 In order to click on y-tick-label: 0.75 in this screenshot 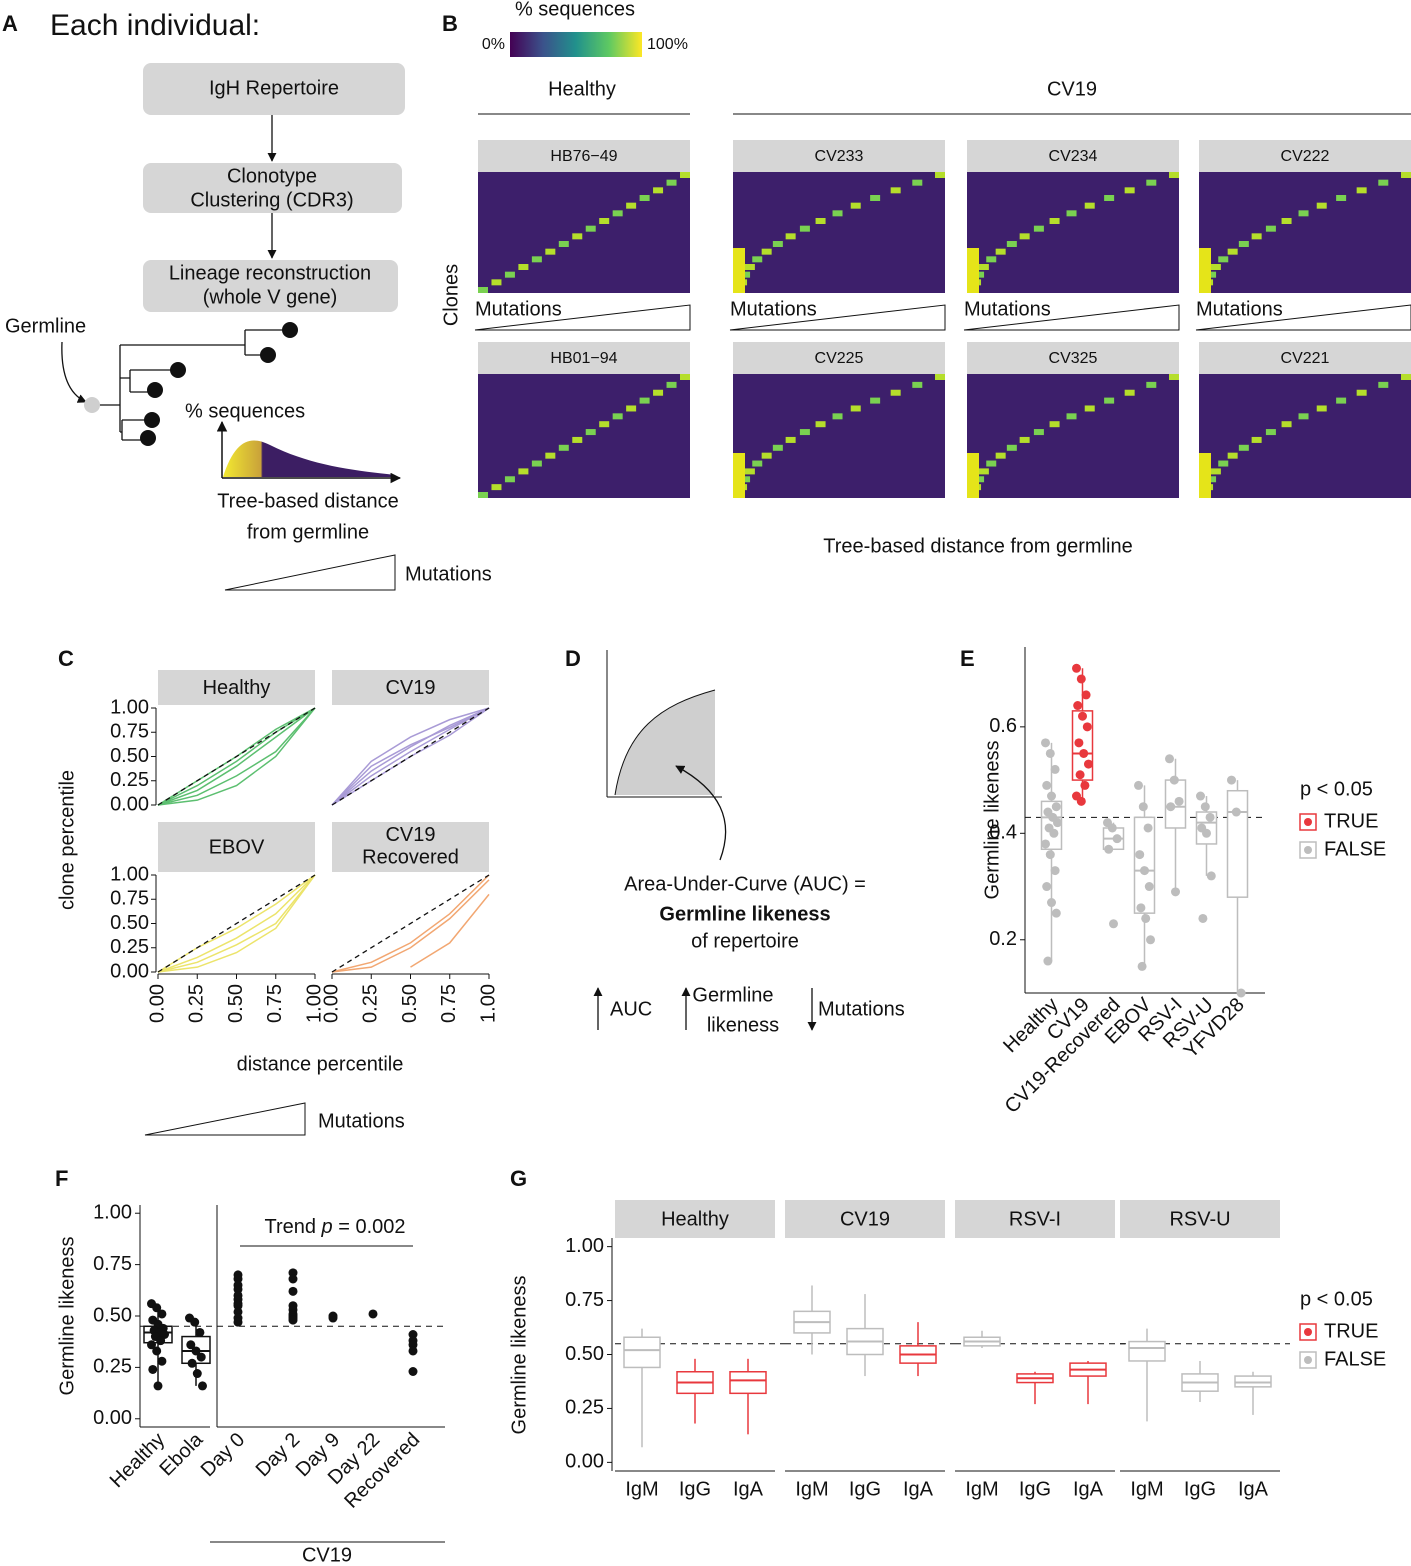, I will do `click(584, 1300)`.